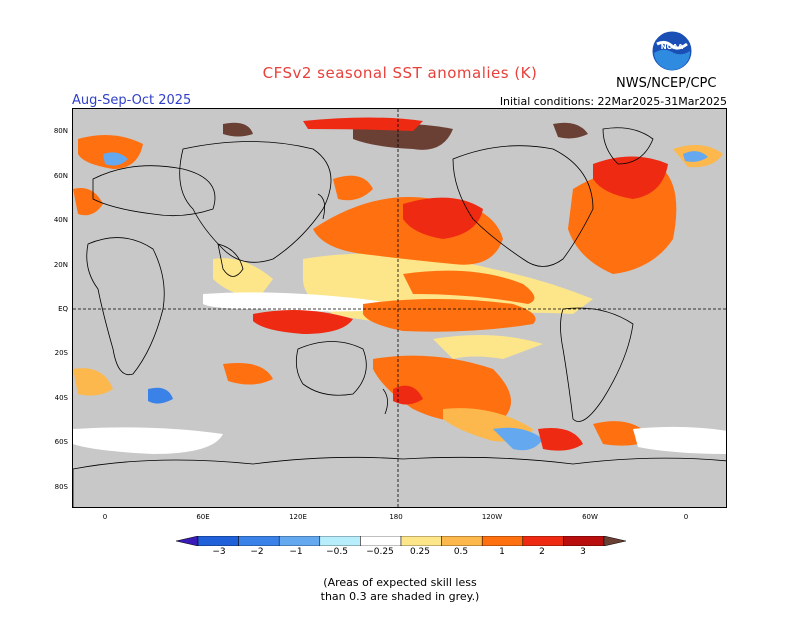 This screenshot has width=800, height=618. I want to click on colorbar-label: 0.5, so click(461, 552).